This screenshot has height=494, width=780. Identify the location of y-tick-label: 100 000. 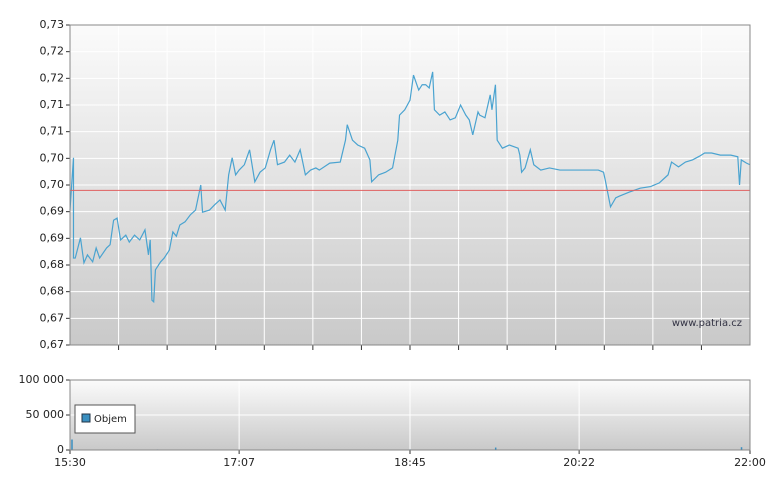
(42, 379).